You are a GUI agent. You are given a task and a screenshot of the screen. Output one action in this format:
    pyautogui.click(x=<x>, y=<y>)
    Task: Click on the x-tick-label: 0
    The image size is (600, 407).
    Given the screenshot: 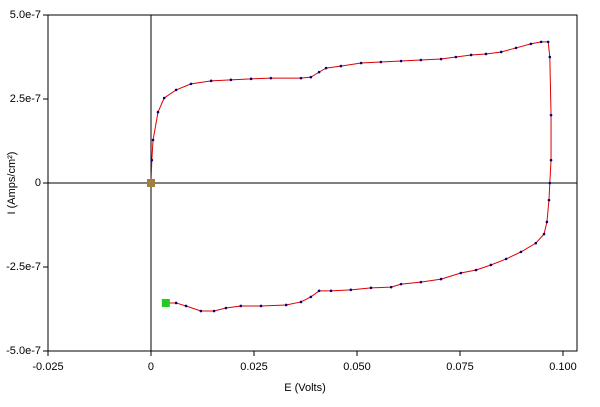 What is the action you would take?
    pyautogui.click(x=151, y=367)
    